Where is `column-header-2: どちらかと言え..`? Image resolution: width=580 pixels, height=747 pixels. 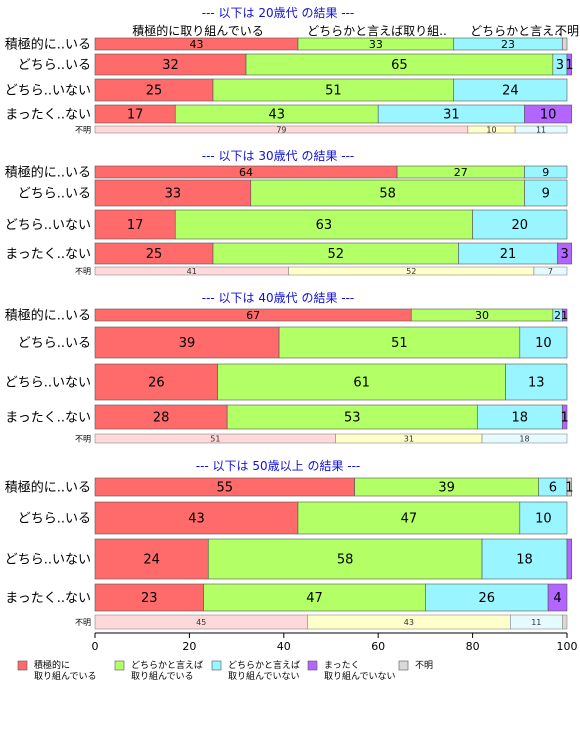
column-header-2: どちらかと言え.. is located at coordinates (516, 31).